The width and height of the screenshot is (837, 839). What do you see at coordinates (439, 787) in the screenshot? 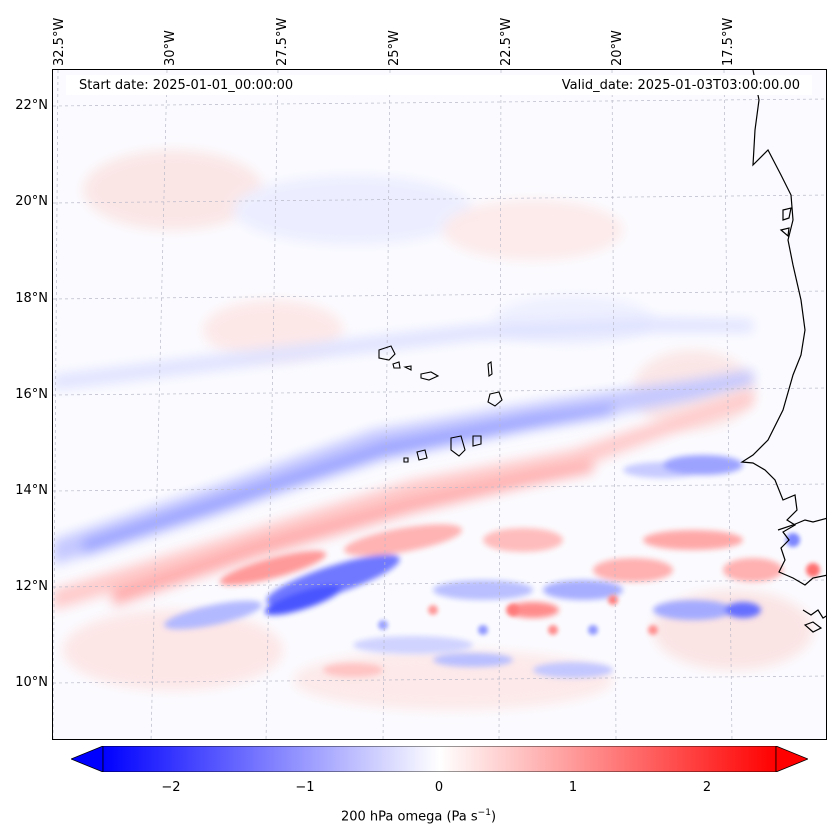
I see `colorbar-tick-0: 0` at bounding box center [439, 787].